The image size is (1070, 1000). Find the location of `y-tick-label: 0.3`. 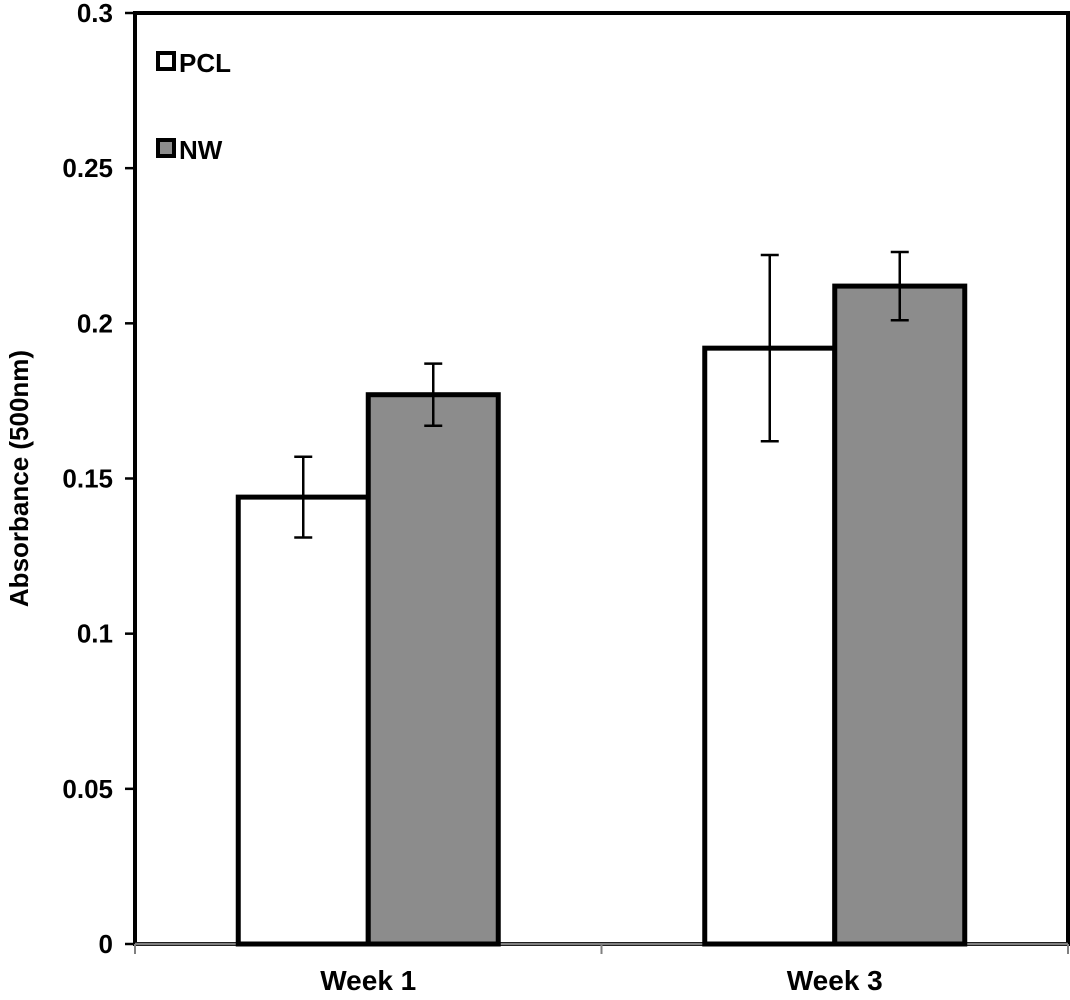

y-tick-label: 0.3 is located at coordinates (95, 14).